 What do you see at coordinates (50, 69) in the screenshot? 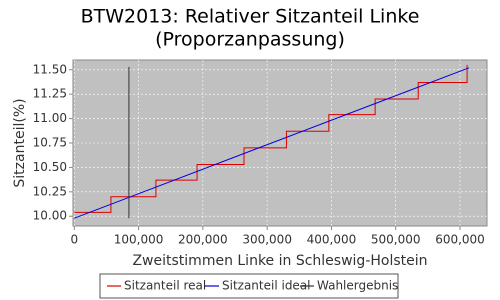
I see `y-tick-label: 11.50` at bounding box center [50, 69].